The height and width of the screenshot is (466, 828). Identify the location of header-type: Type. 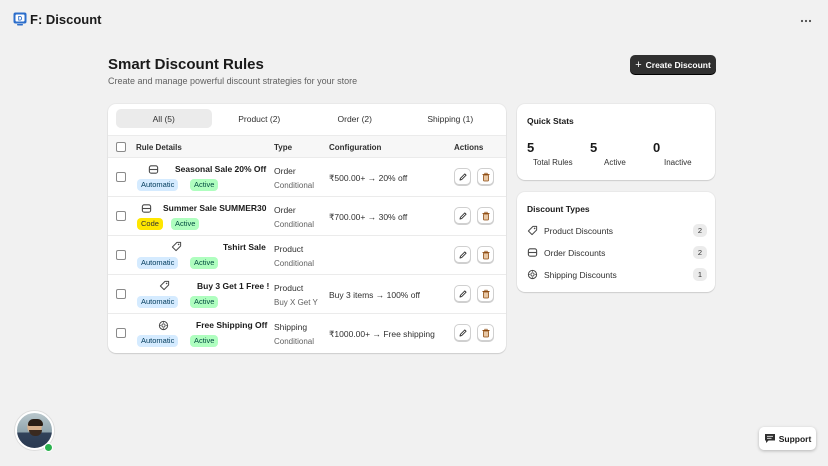
(283, 147).